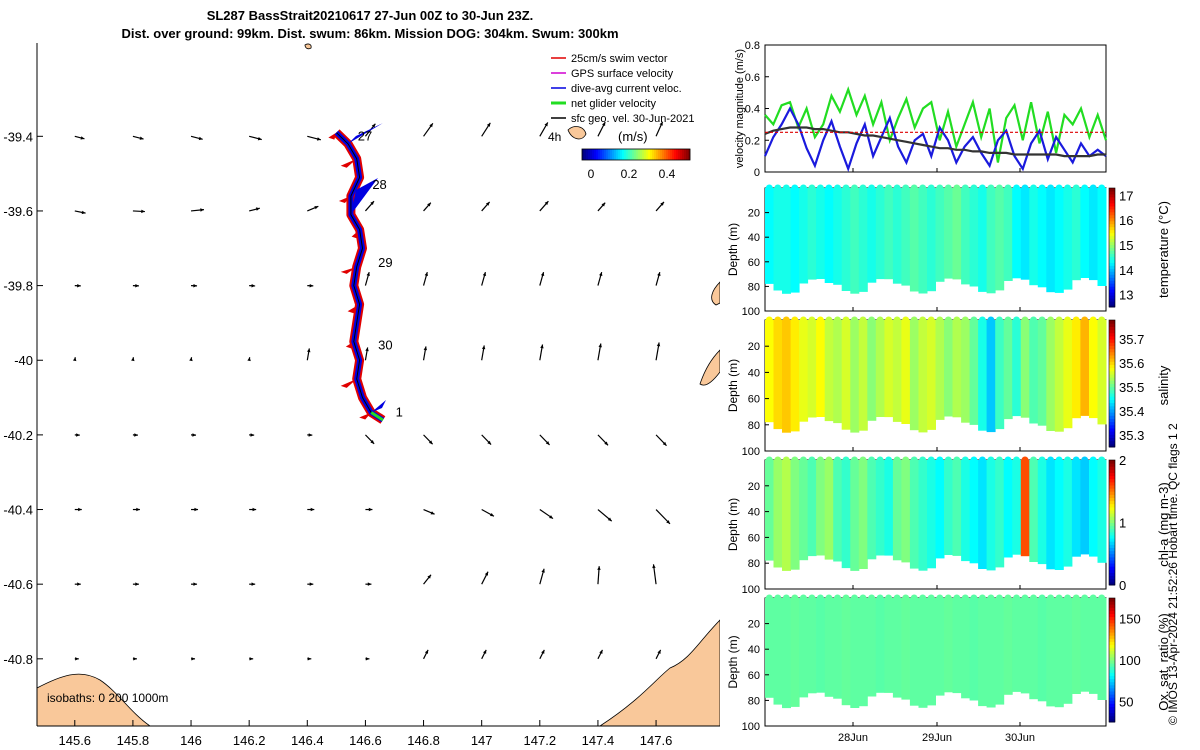 The width and height of the screenshot is (1200, 750). I want to click on salinity-colorbar-tick: 35.6, so click(1131, 363).